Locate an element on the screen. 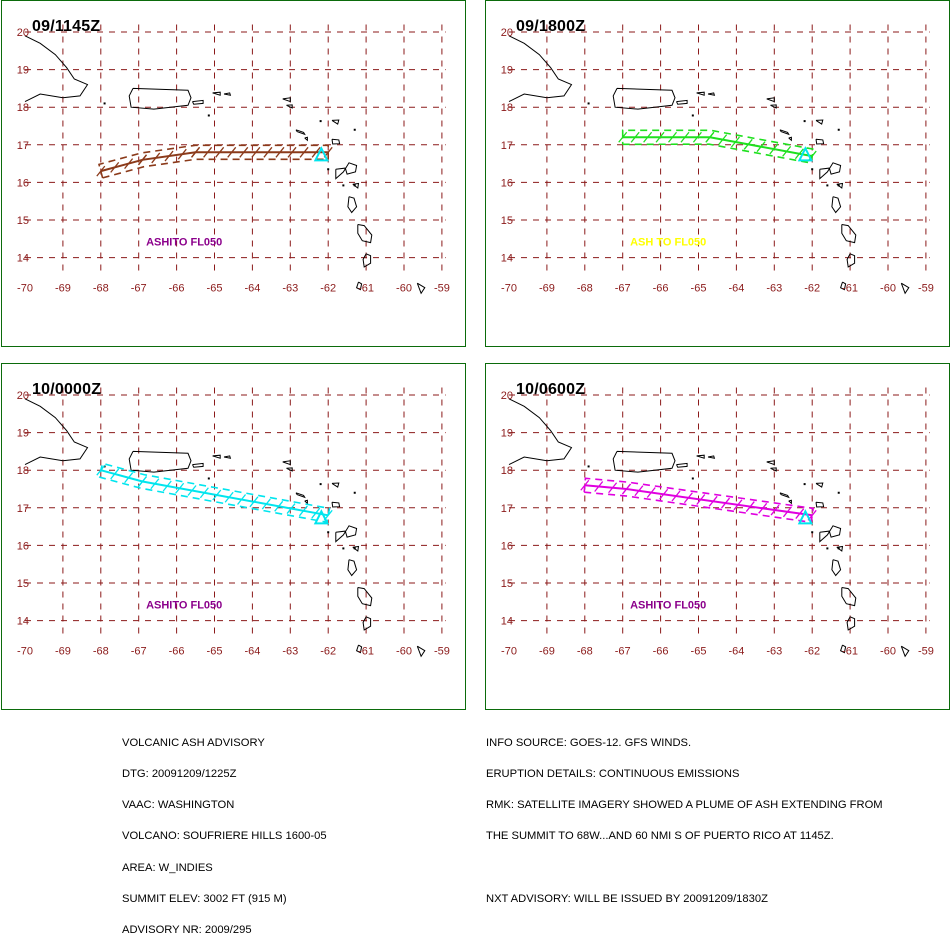 This screenshot has width=950, height=946. lat-tick-label: 20 is located at coordinates (23, 33).